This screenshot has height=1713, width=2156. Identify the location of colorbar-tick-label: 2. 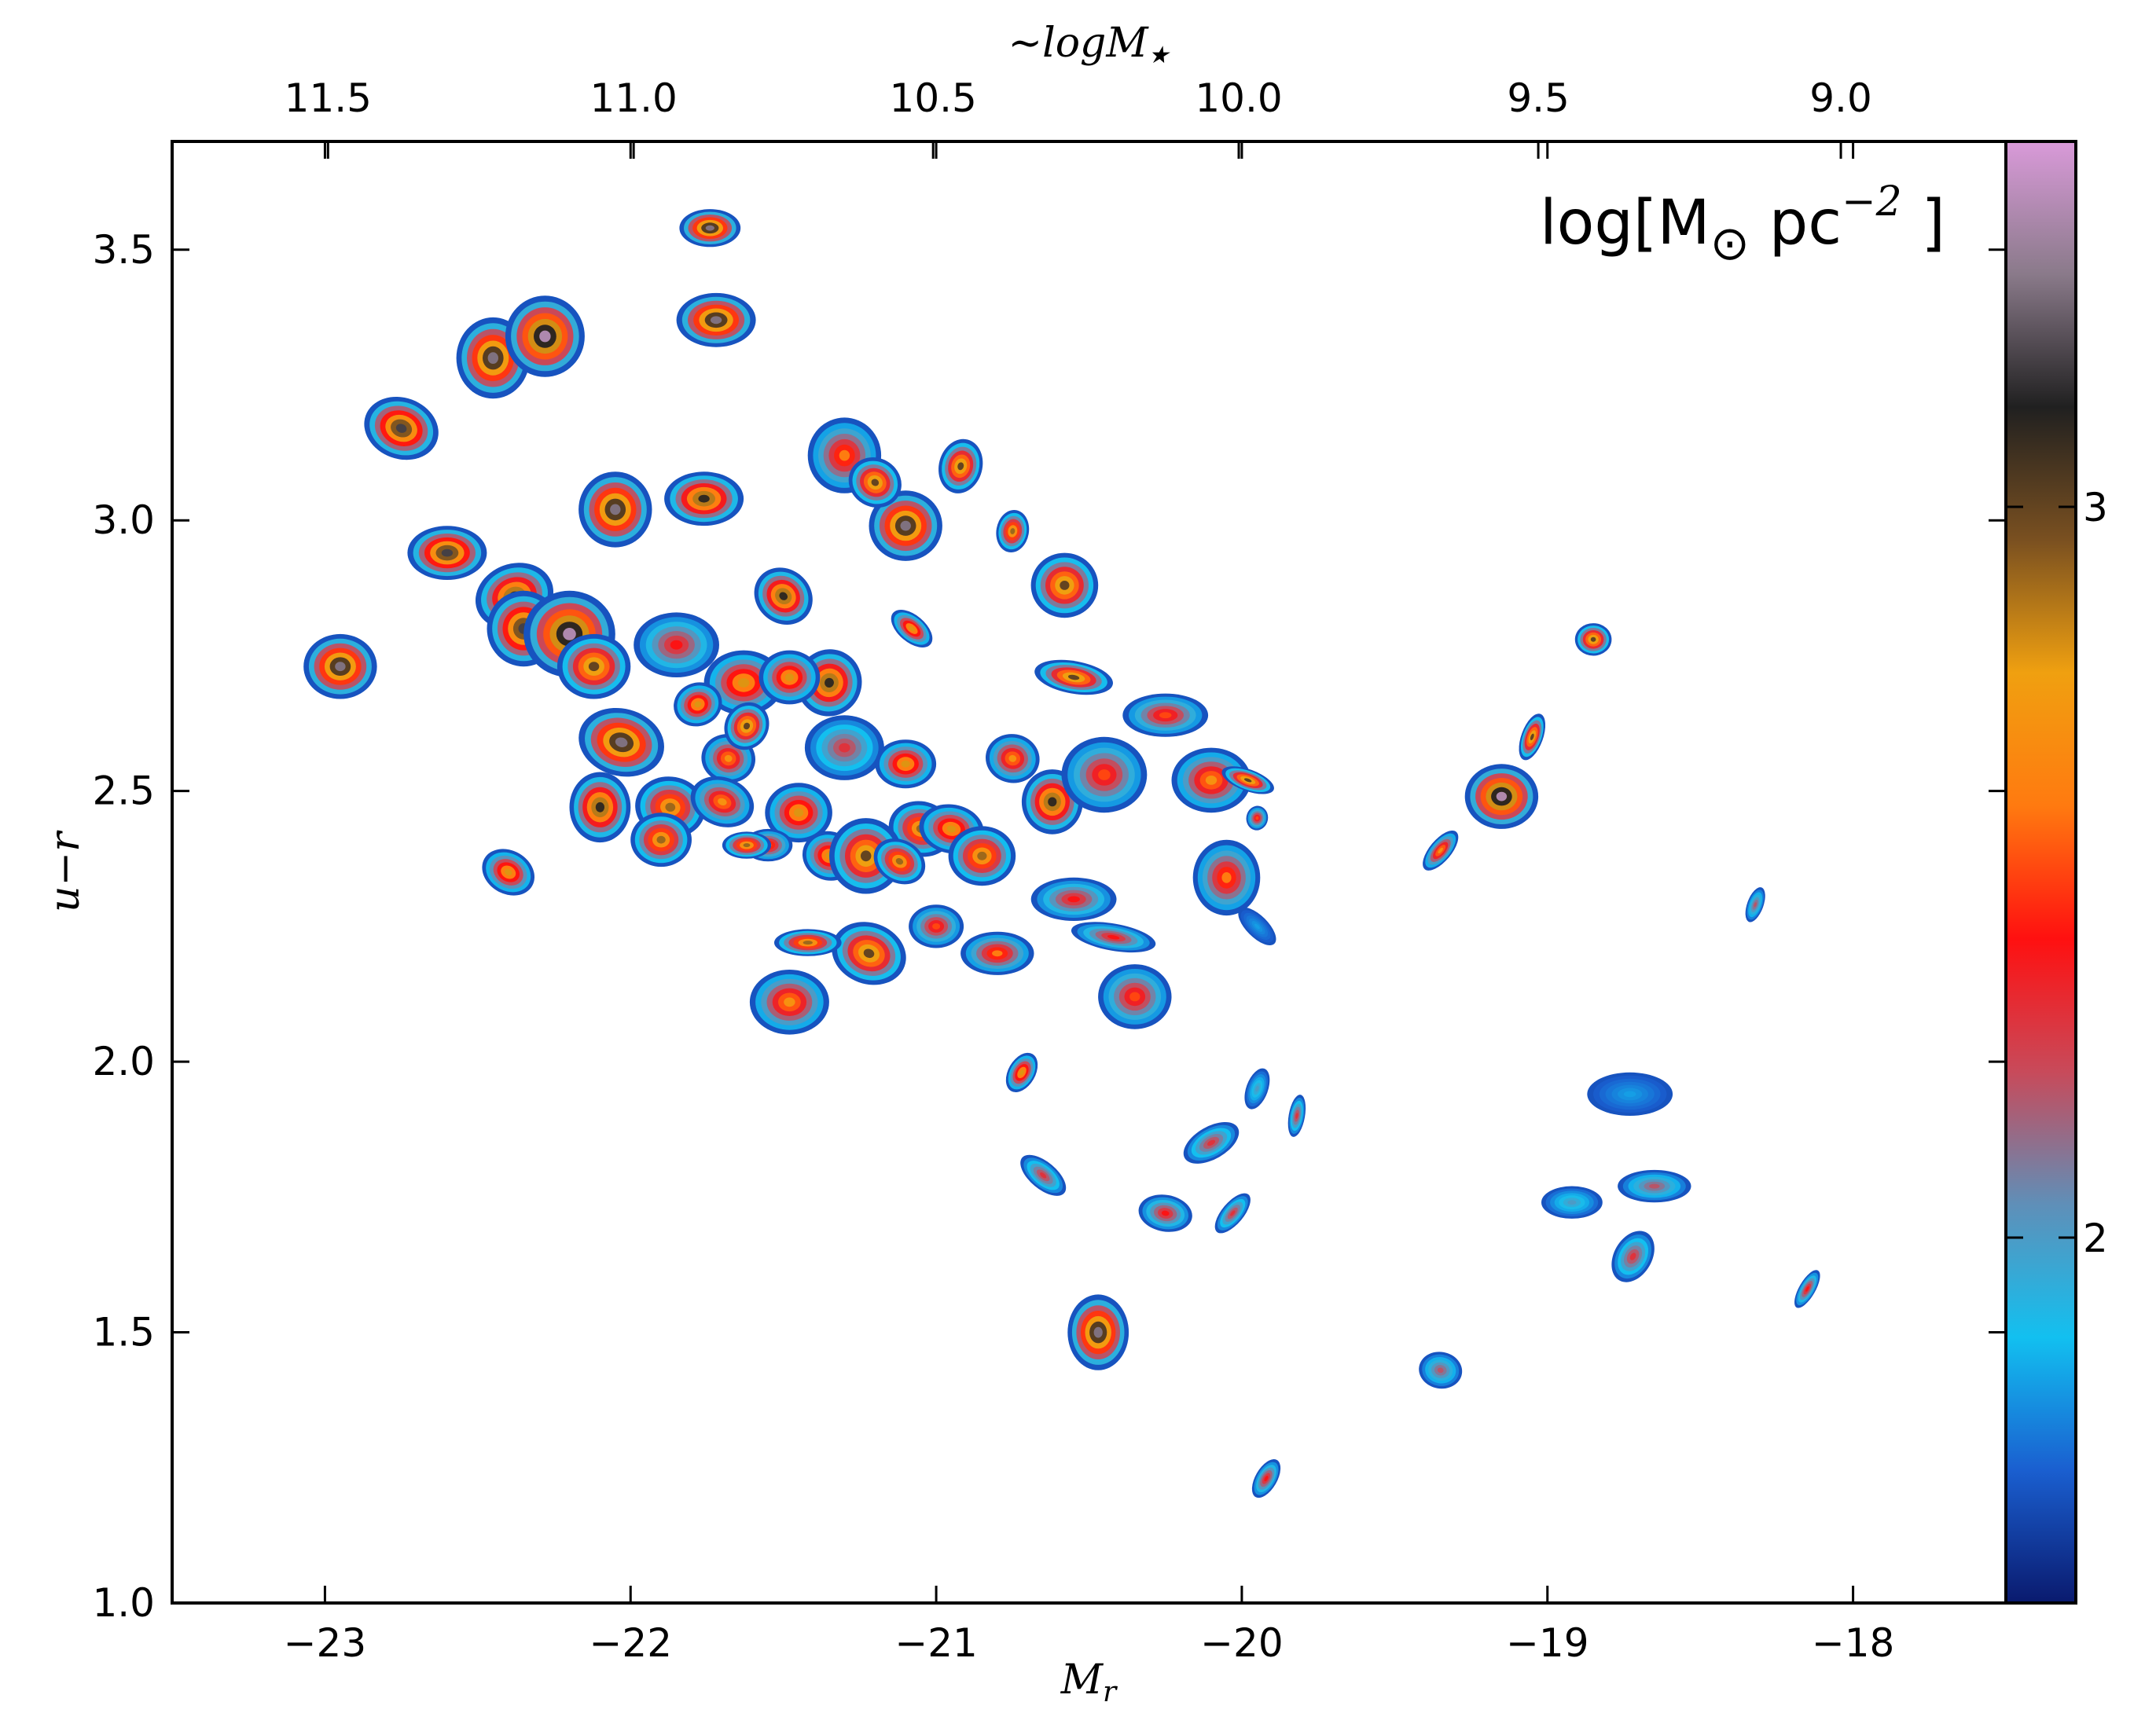
(2095, 1238).